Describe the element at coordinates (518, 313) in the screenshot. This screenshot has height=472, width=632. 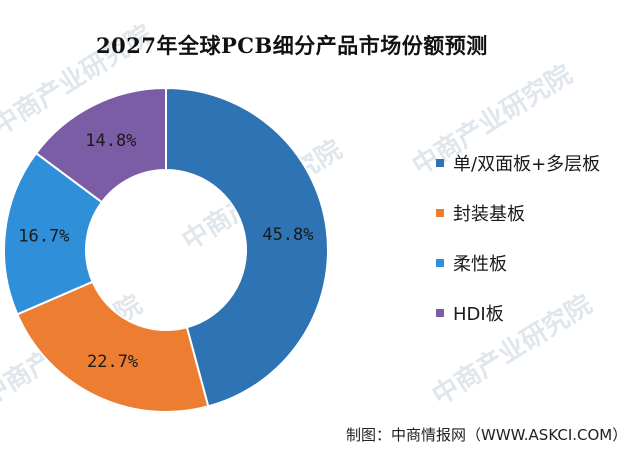
I see `legend-item-hdi-board: HDI板` at that location.